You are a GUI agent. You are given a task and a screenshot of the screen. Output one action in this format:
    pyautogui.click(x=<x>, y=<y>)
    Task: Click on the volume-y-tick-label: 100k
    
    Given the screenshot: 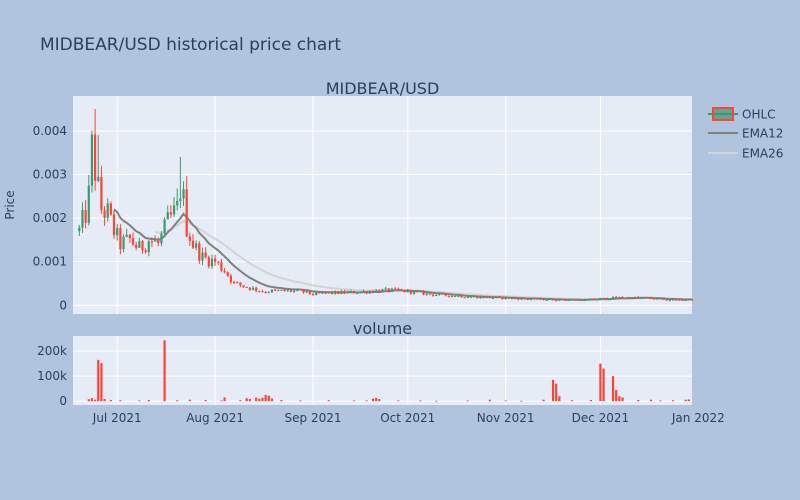 What is the action you would take?
    pyautogui.click(x=52, y=376)
    